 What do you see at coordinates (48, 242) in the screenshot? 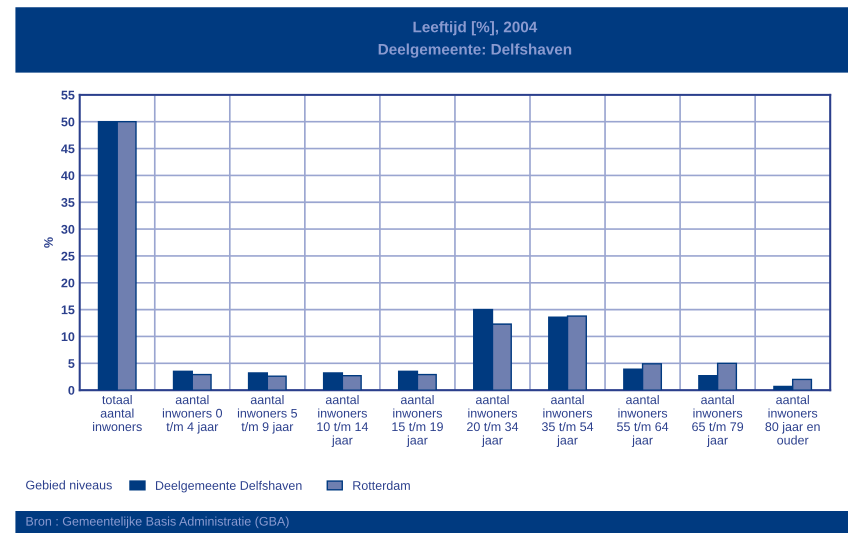
I see `y-axis-title: %` at bounding box center [48, 242].